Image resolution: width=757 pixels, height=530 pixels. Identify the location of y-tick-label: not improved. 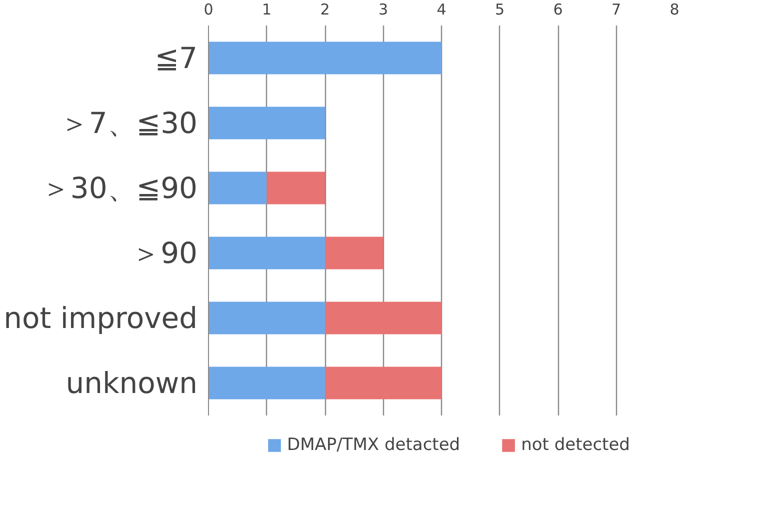
(101, 318).